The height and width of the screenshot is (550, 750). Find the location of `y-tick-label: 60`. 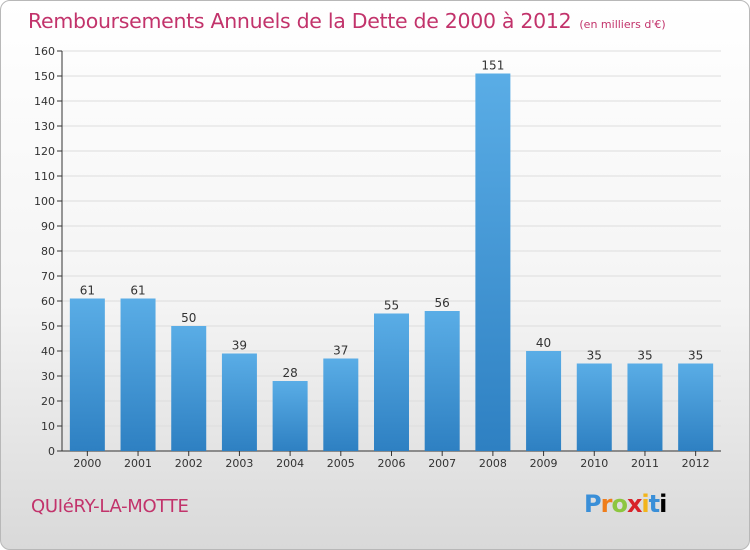

y-tick-label: 60 is located at coordinates (48, 301).